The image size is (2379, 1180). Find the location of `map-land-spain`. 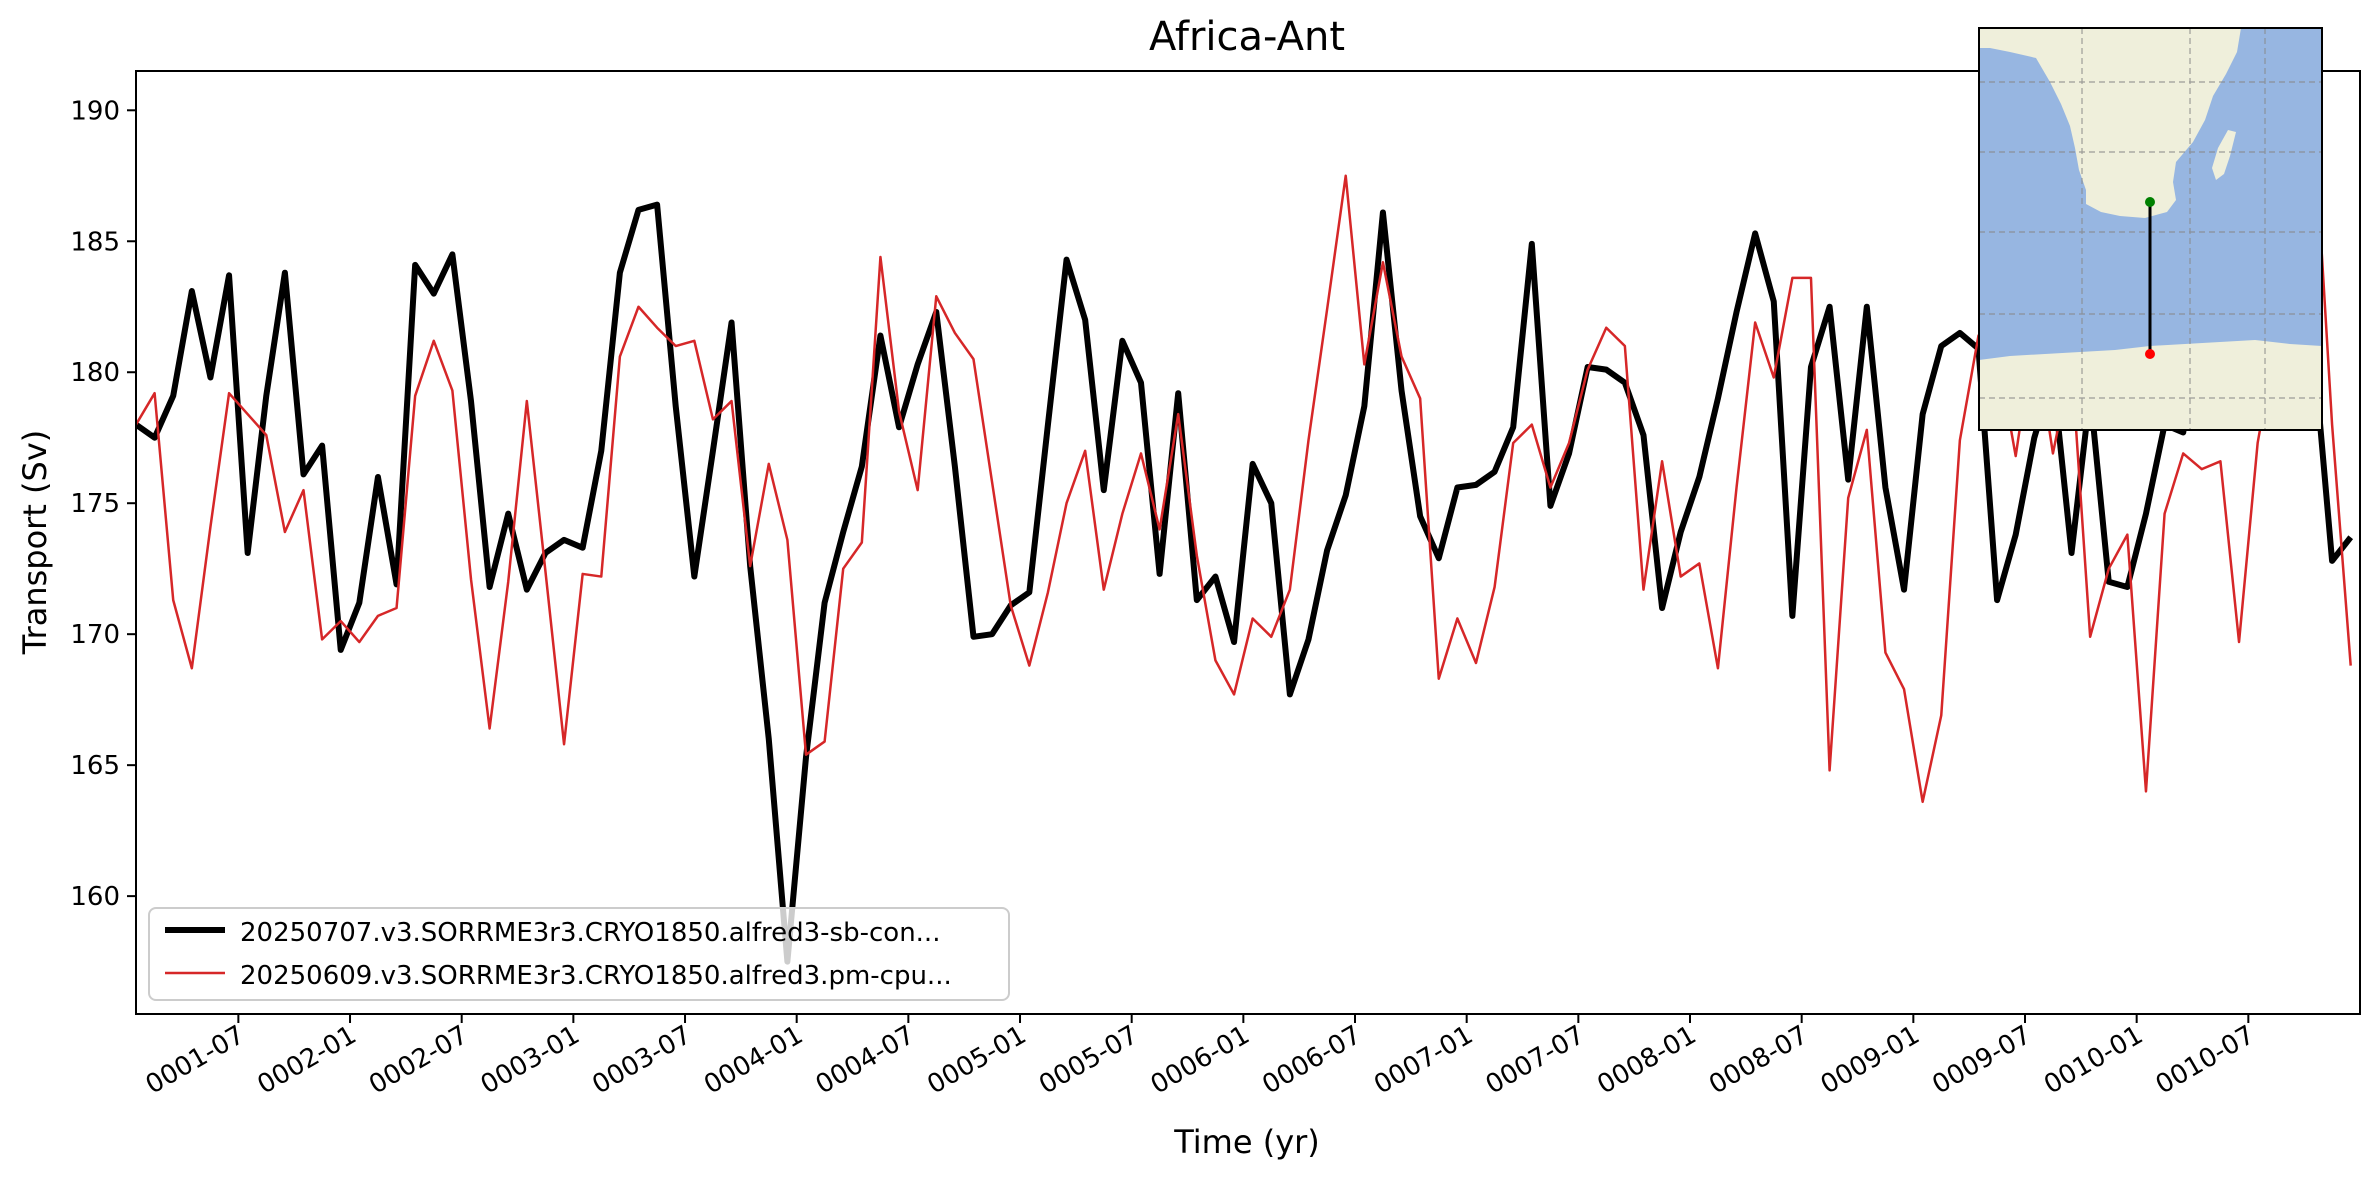

map-land-spain is located at coordinates (2004, 33).